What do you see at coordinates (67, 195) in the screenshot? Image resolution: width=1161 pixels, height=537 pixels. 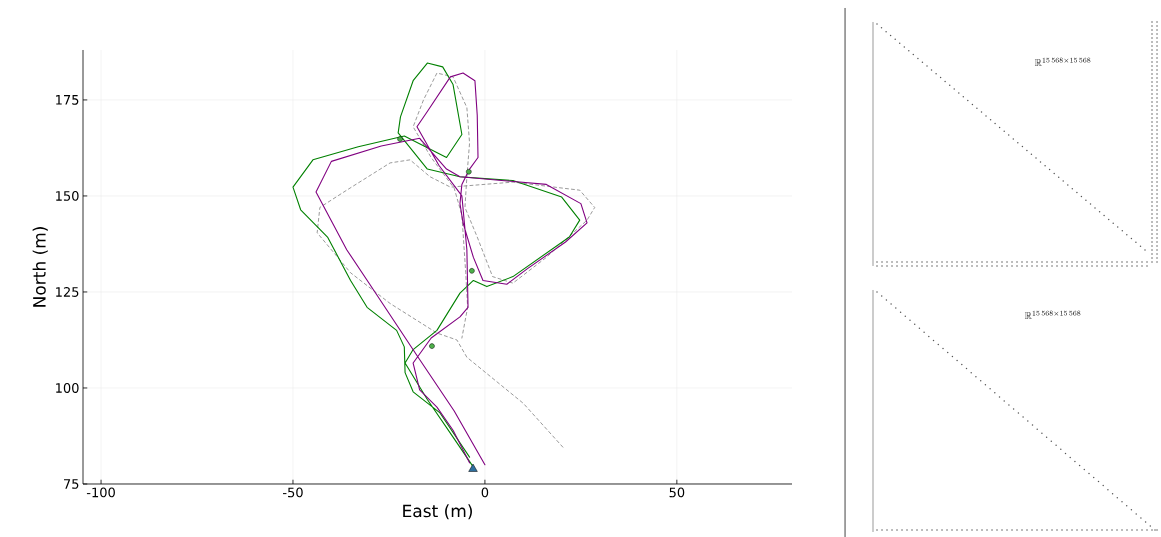 I see `y-tick-label: 150` at bounding box center [67, 195].